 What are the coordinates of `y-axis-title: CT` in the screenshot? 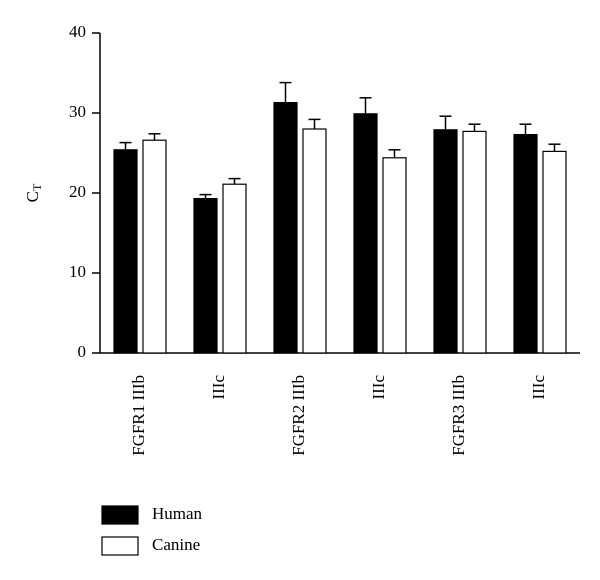 It's located at (33, 192).